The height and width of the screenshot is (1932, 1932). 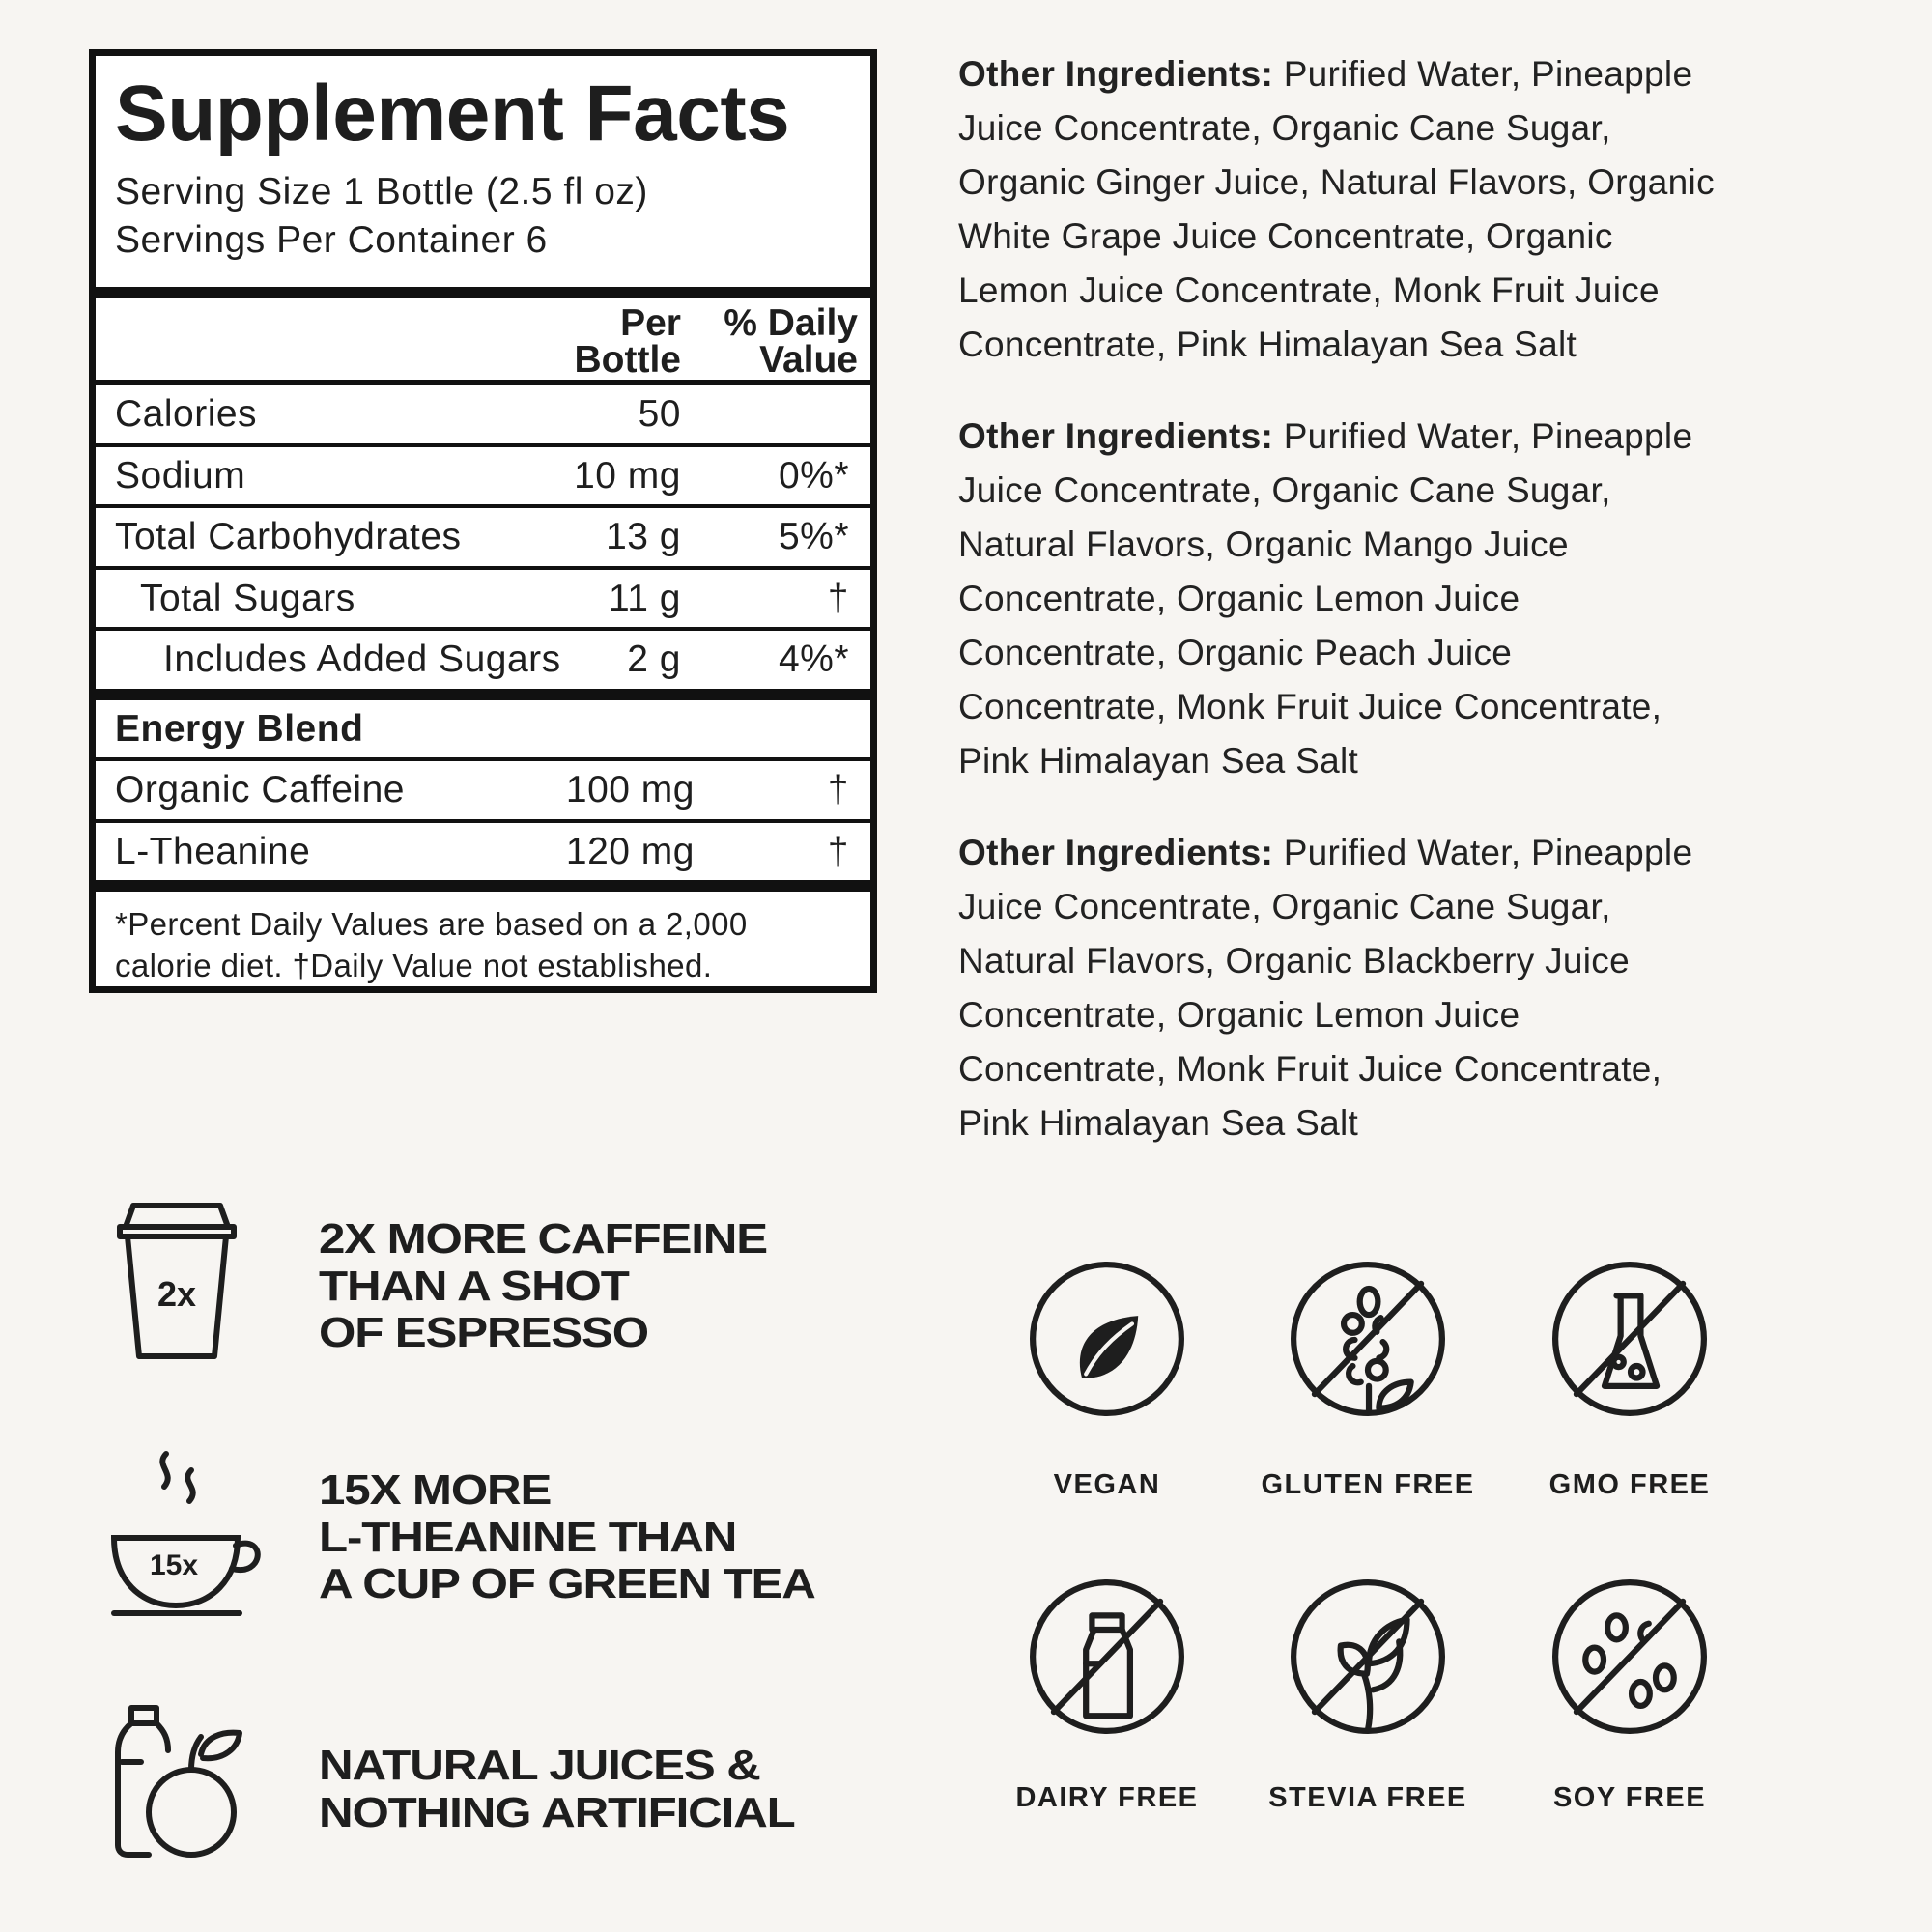 What do you see at coordinates (1263, 544) in the screenshot?
I see `ingredient-line: Natural Flavors, Organic Mango Juice` at bounding box center [1263, 544].